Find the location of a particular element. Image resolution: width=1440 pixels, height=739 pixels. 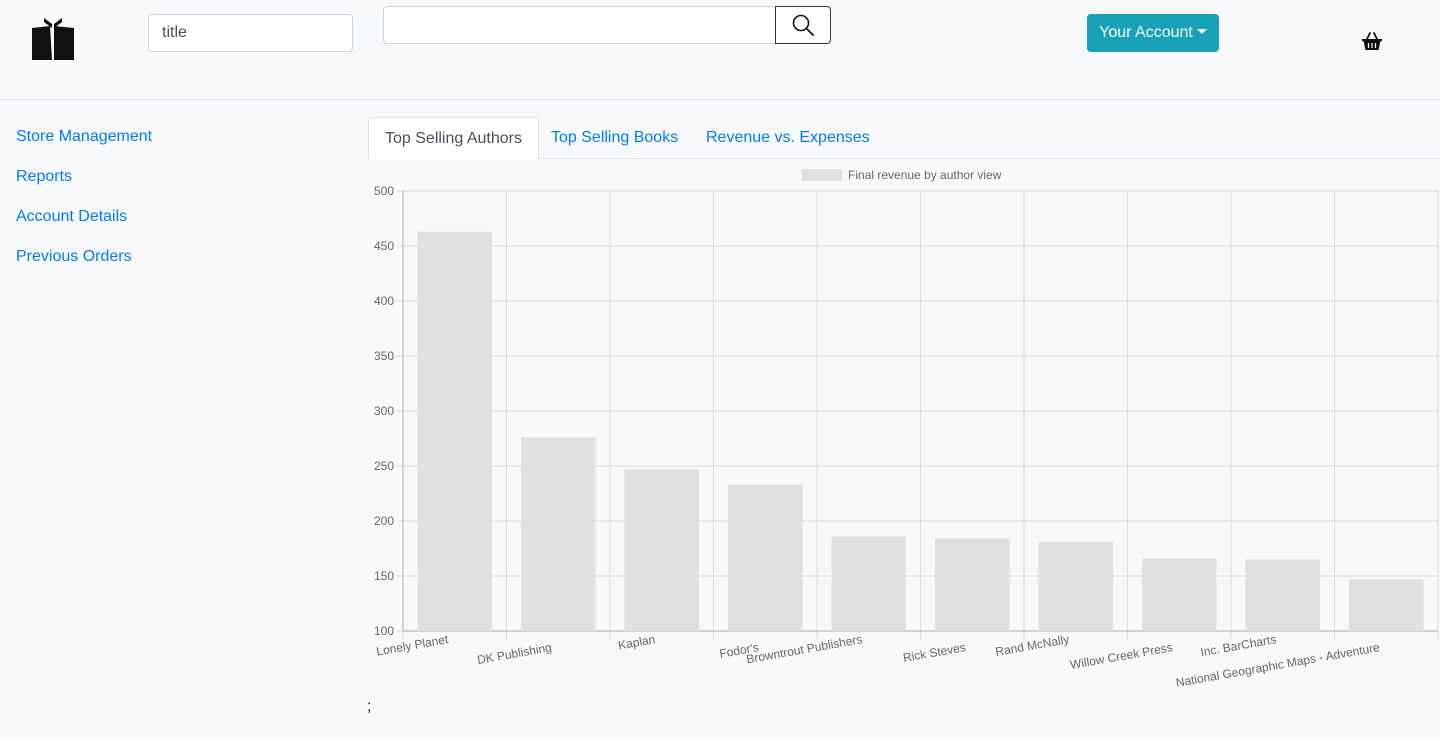

x-tick-label: Willow Creek Press is located at coordinates (1121, 656).